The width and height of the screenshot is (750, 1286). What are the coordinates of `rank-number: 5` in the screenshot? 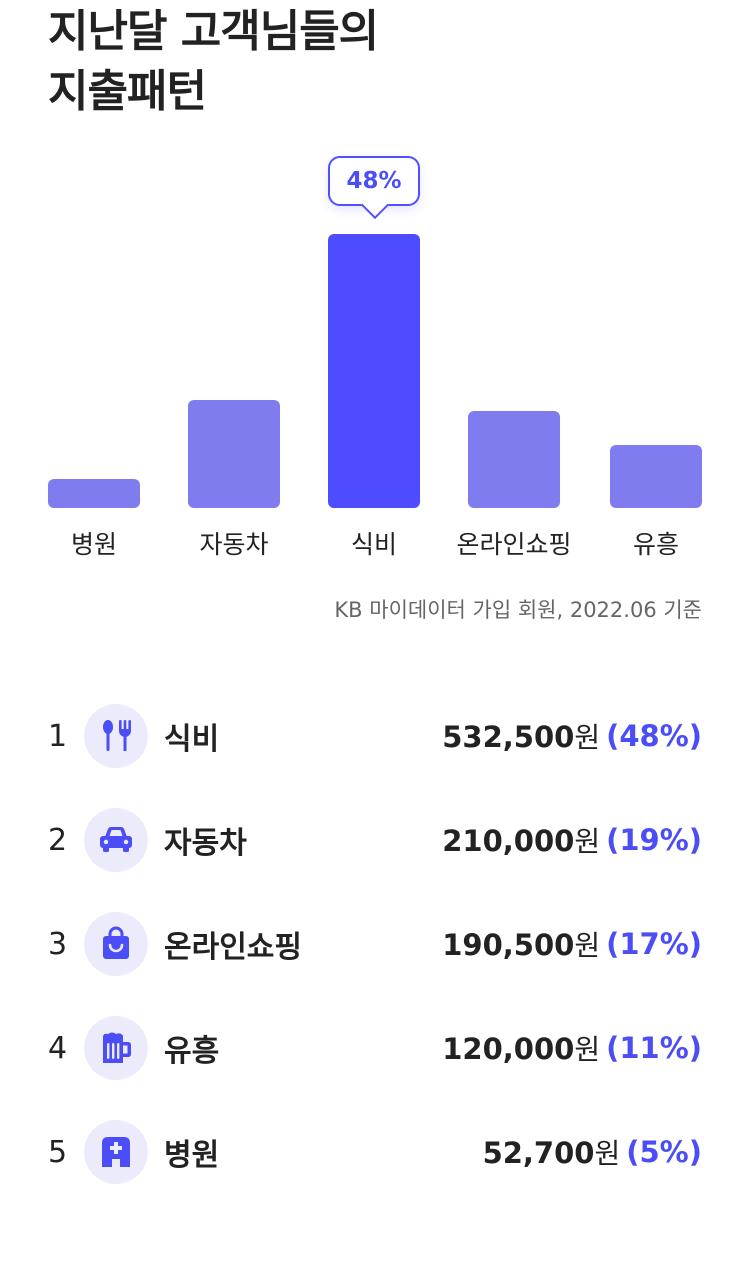 It's located at (58, 1152).